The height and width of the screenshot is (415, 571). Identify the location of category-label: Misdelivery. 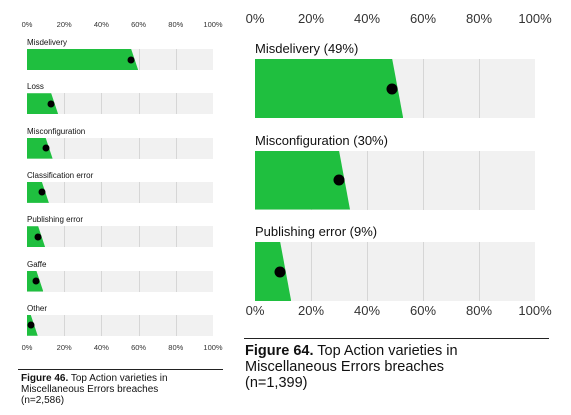
(47, 42).